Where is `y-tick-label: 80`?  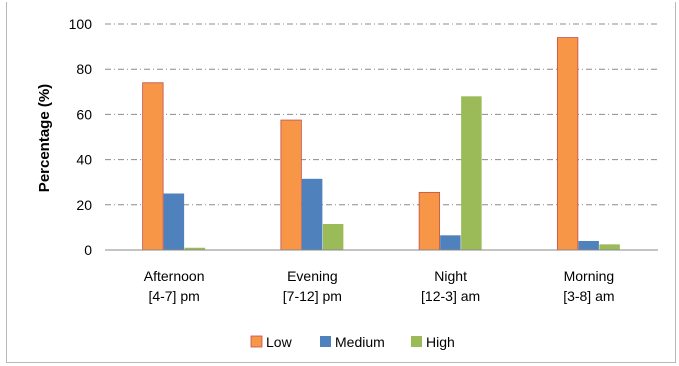
y-tick-label: 80 is located at coordinates (84, 69).